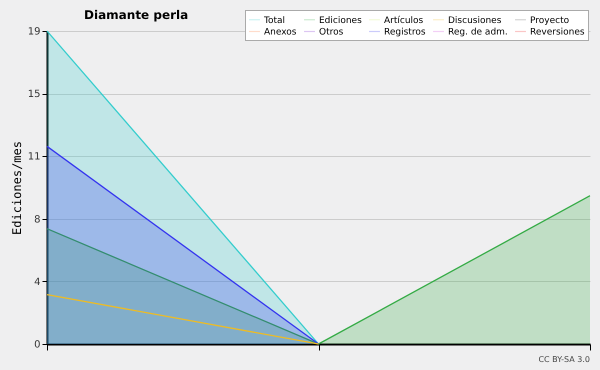  Describe the element at coordinates (274, 21) in the screenshot. I see `legend-label: Total` at that location.